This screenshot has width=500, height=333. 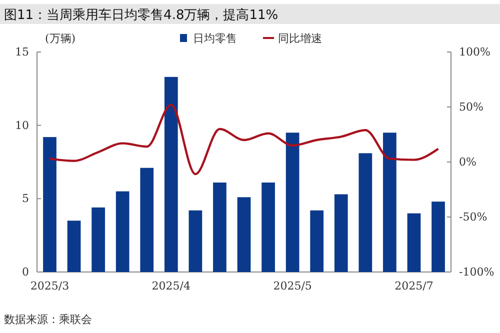 What do you see at coordinates (292, 285) in the screenshot?
I see `x-tick-label: 2025/5` at bounding box center [292, 285].